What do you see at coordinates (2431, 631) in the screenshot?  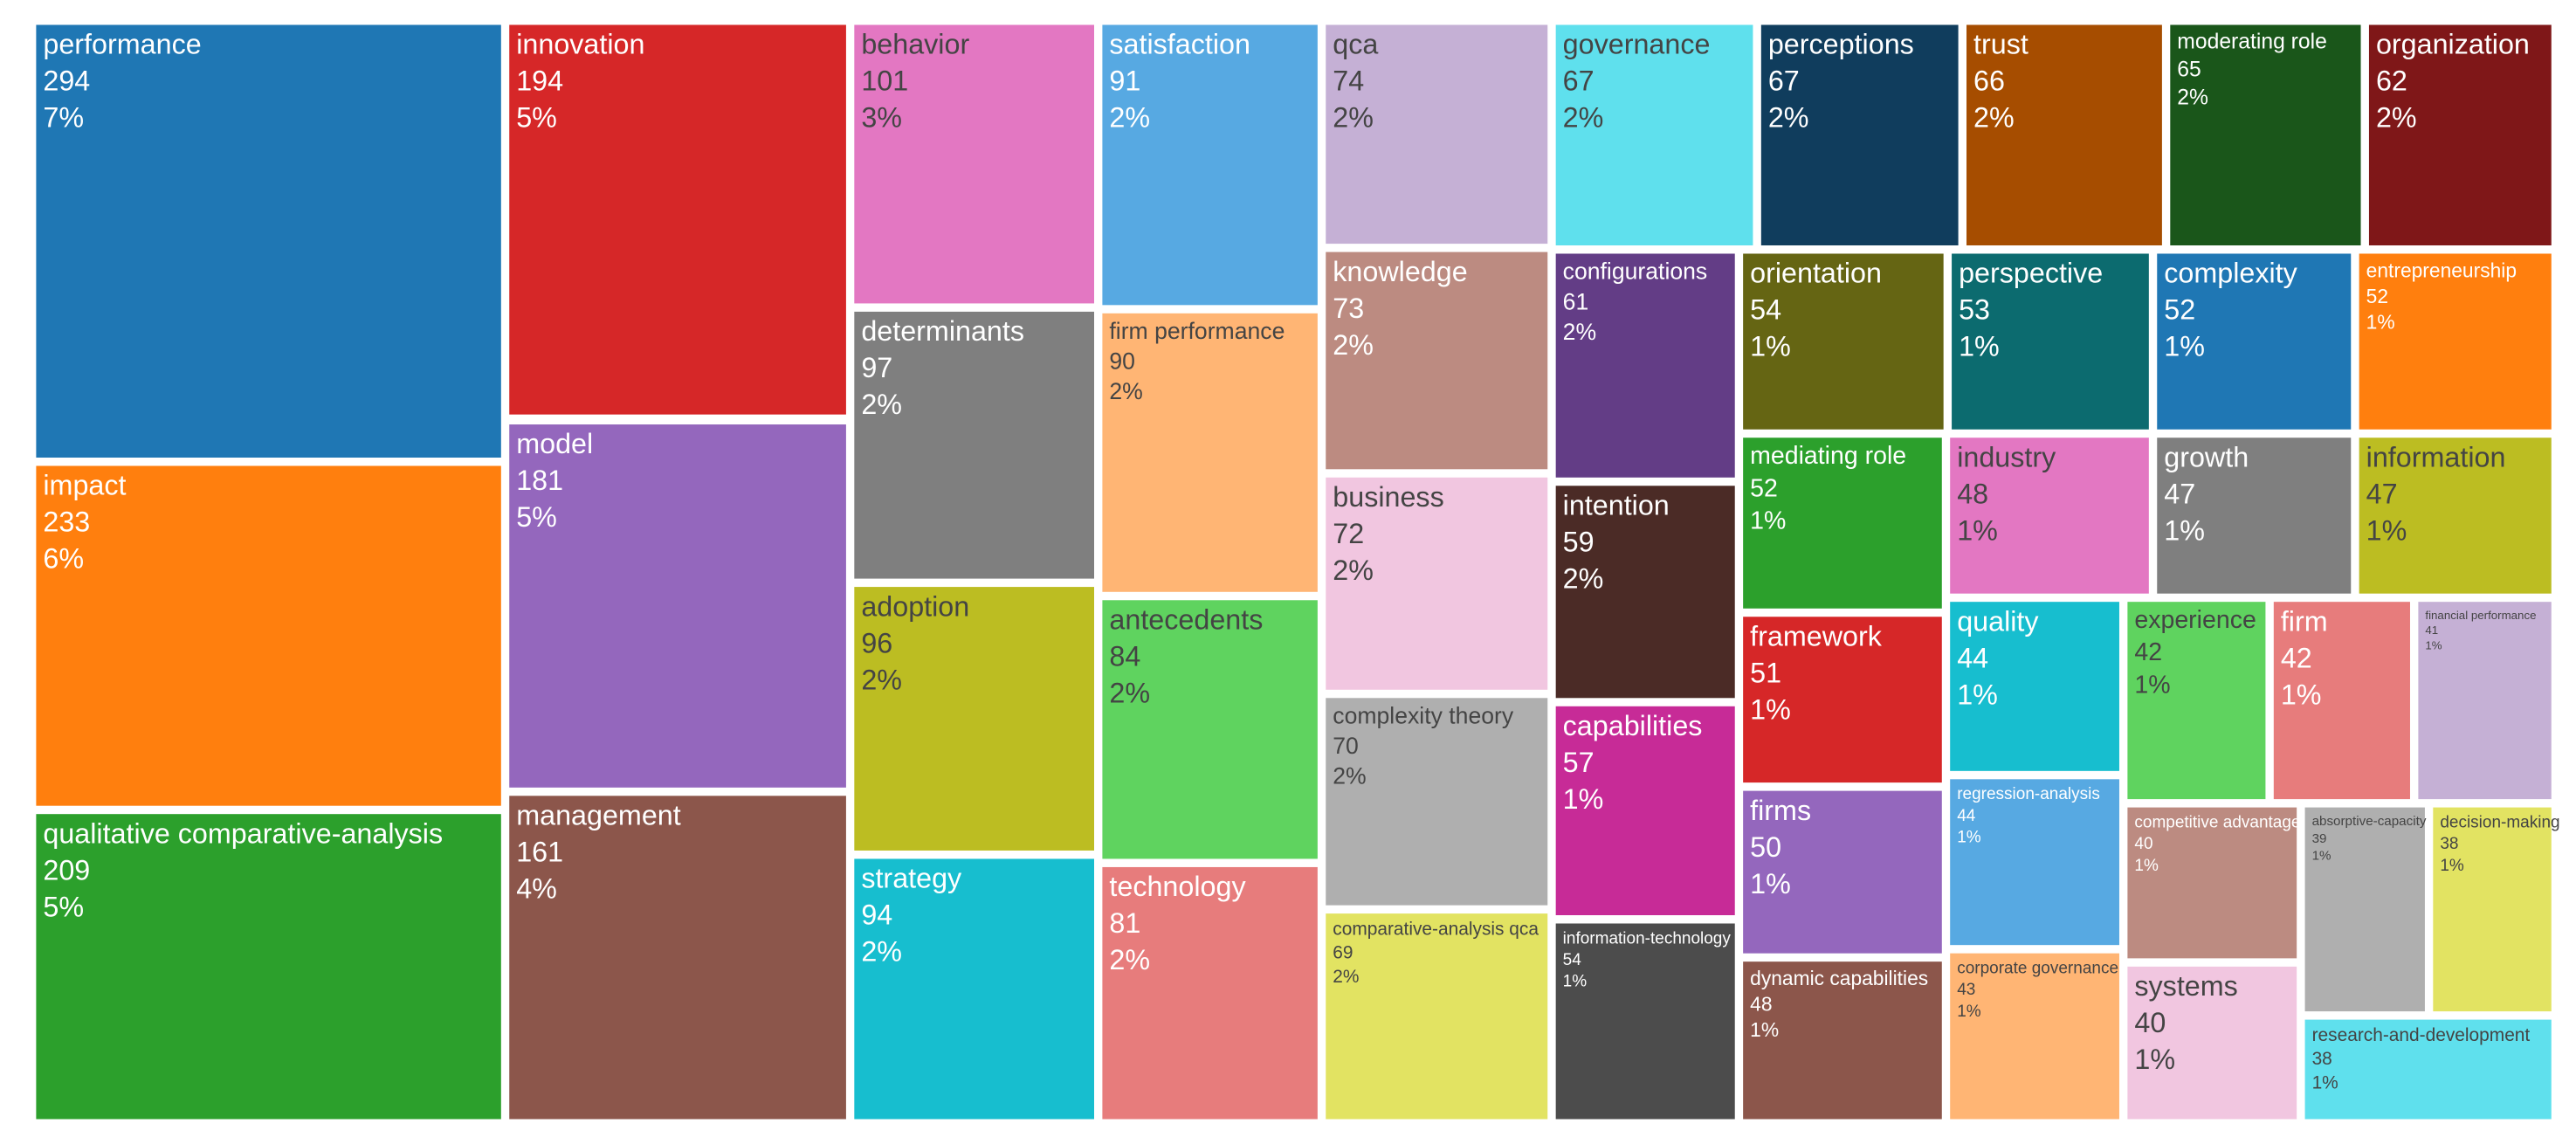 I see `tile-value: 41` at bounding box center [2431, 631].